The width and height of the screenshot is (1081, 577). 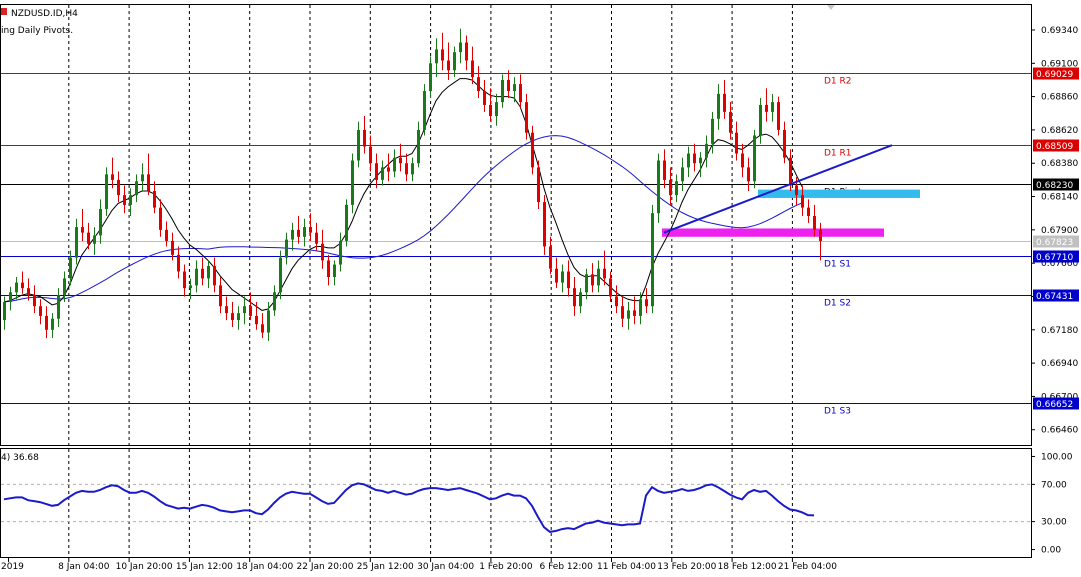 I want to click on trendline, so click(x=778, y=189).